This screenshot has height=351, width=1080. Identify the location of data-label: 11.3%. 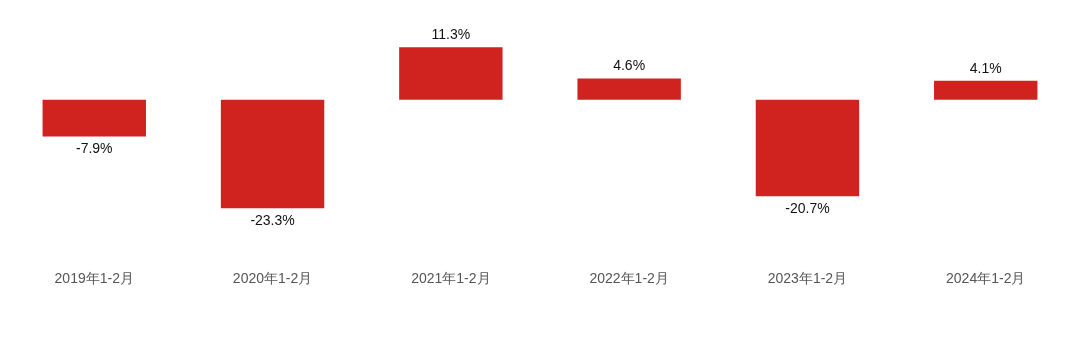
(451, 34).